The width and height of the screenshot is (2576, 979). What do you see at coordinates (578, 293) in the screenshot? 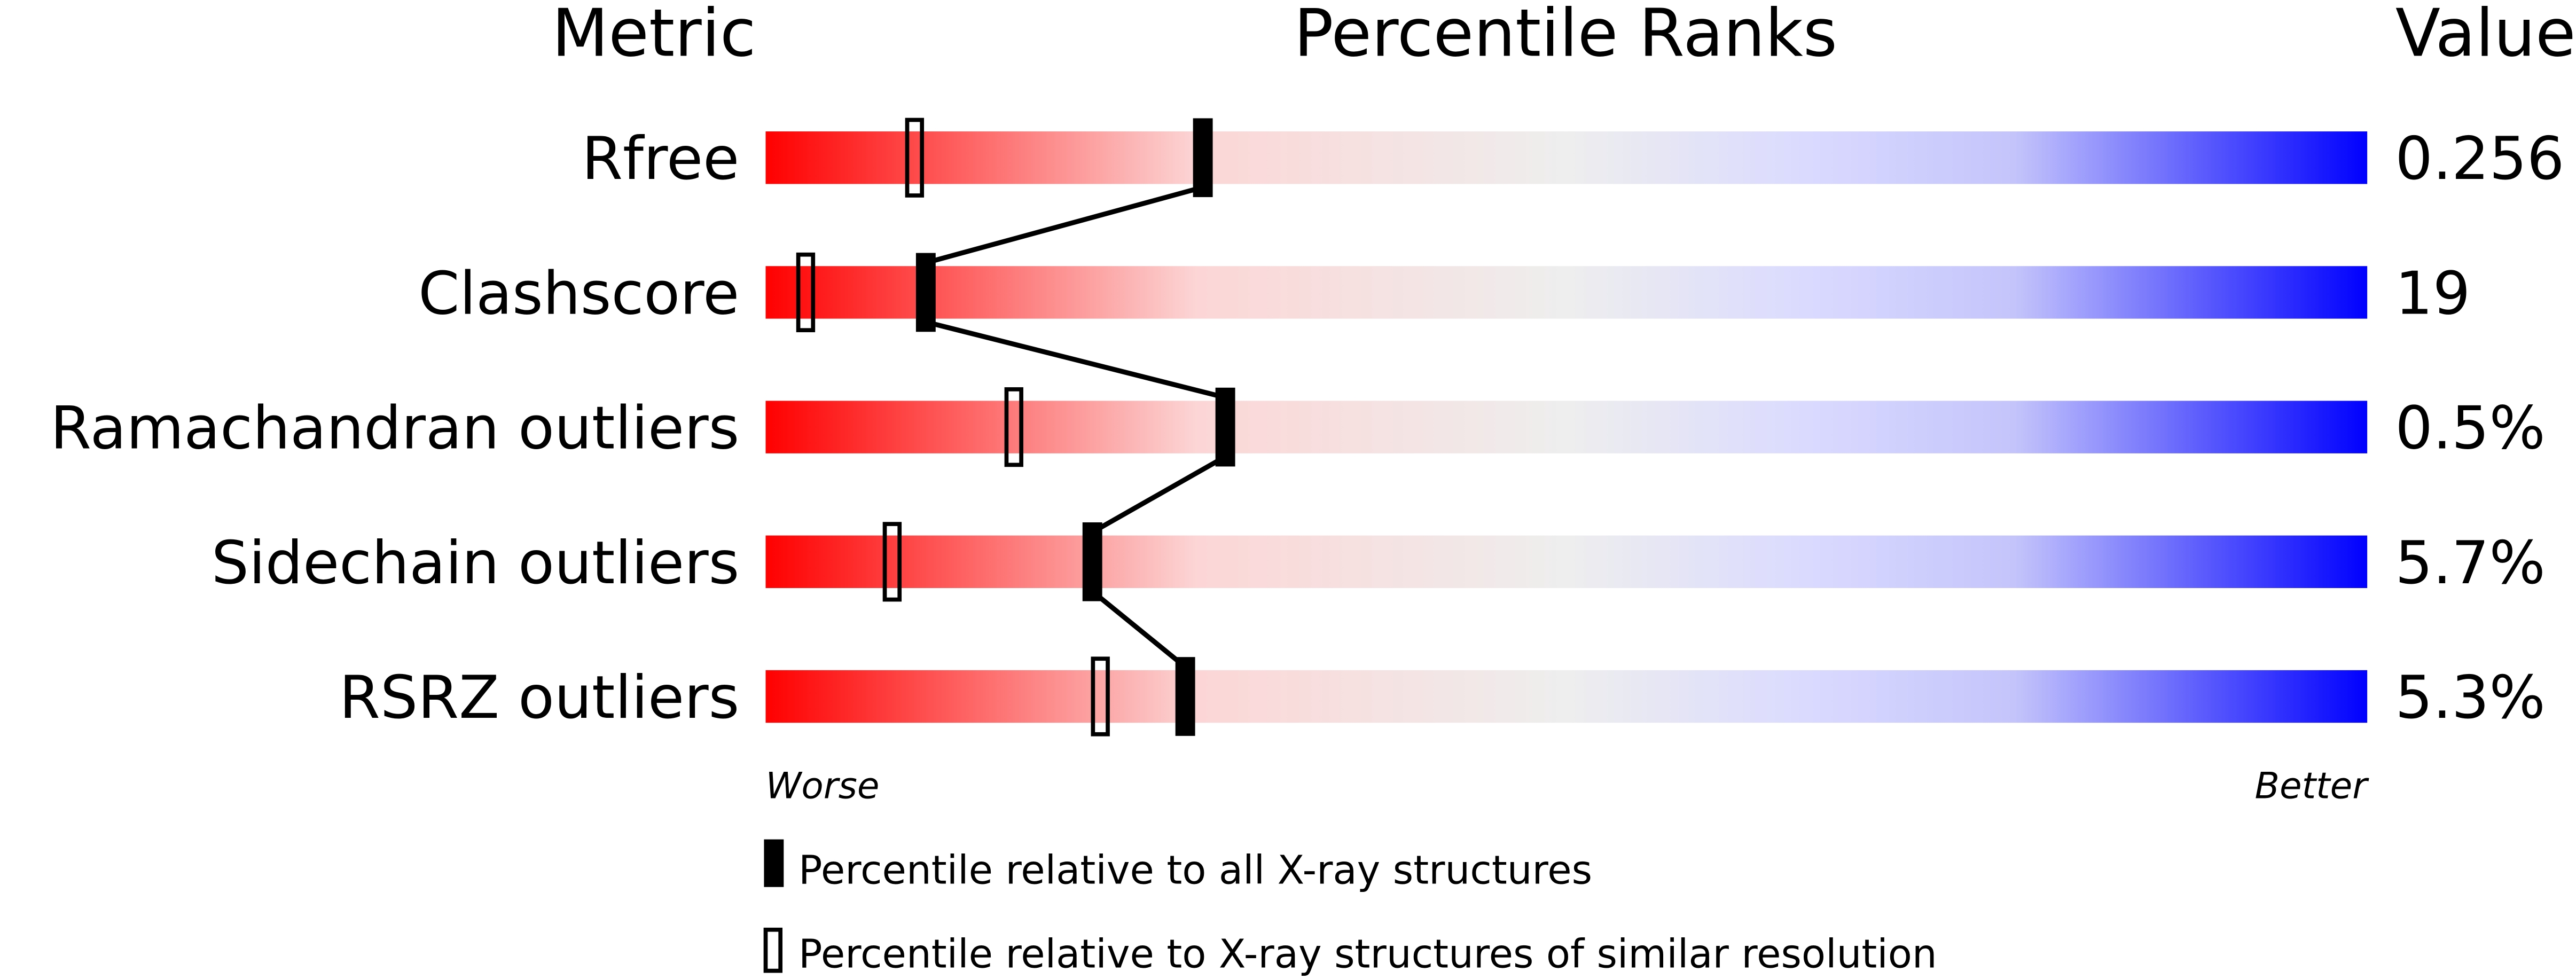
I see `metric-label: Clashscore` at bounding box center [578, 293].